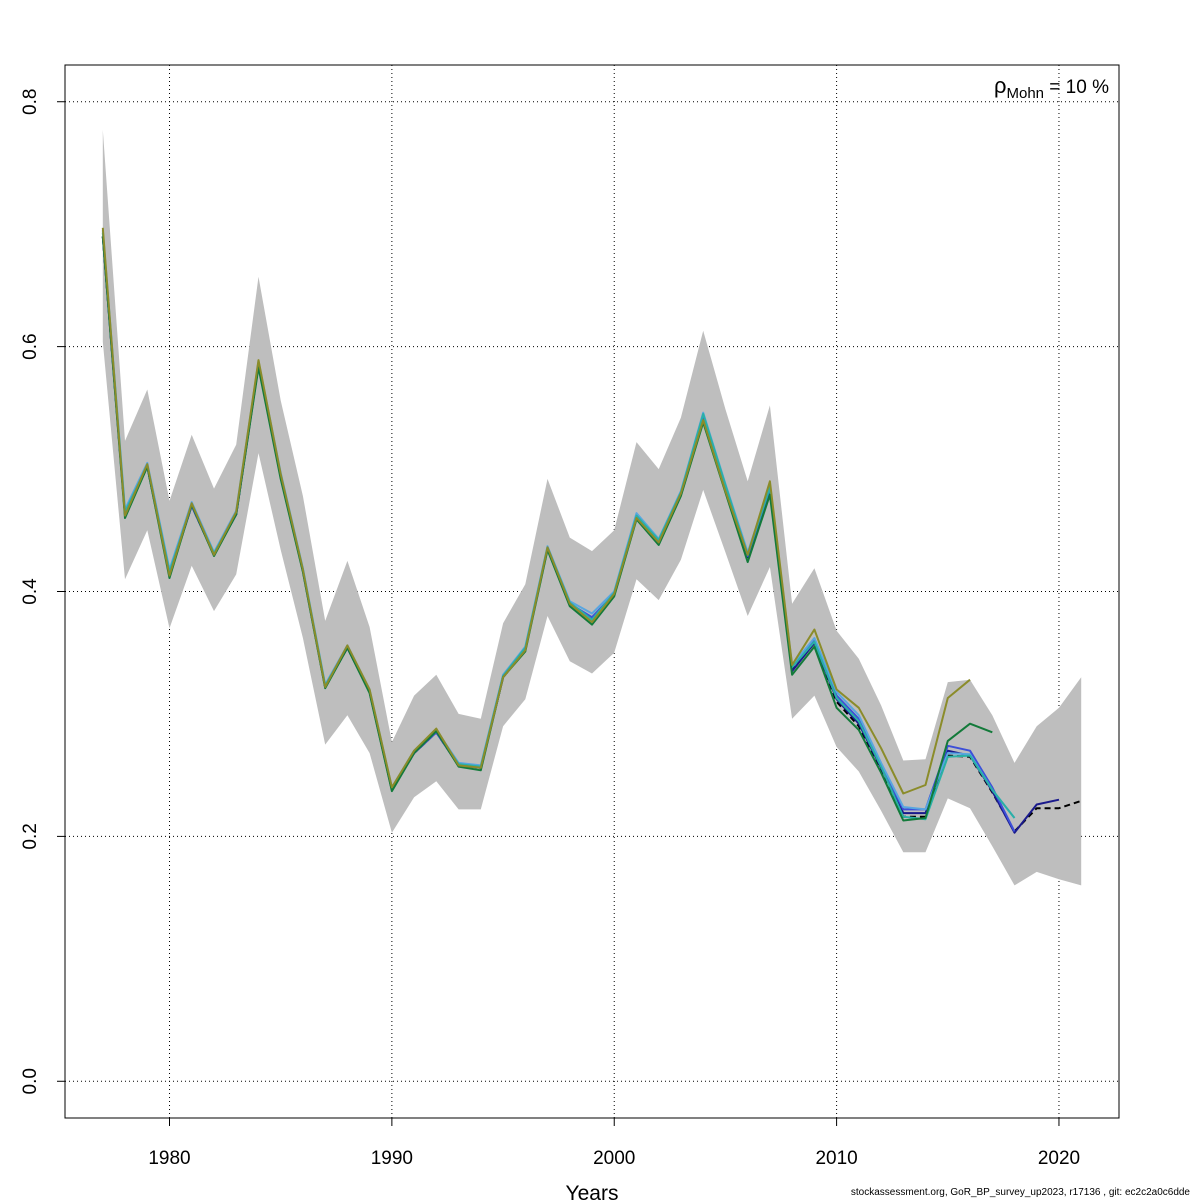 The width and height of the screenshot is (1200, 1200). What do you see at coordinates (1000, 85) in the screenshot?
I see `rho-symbol: ρ` at bounding box center [1000, 85].